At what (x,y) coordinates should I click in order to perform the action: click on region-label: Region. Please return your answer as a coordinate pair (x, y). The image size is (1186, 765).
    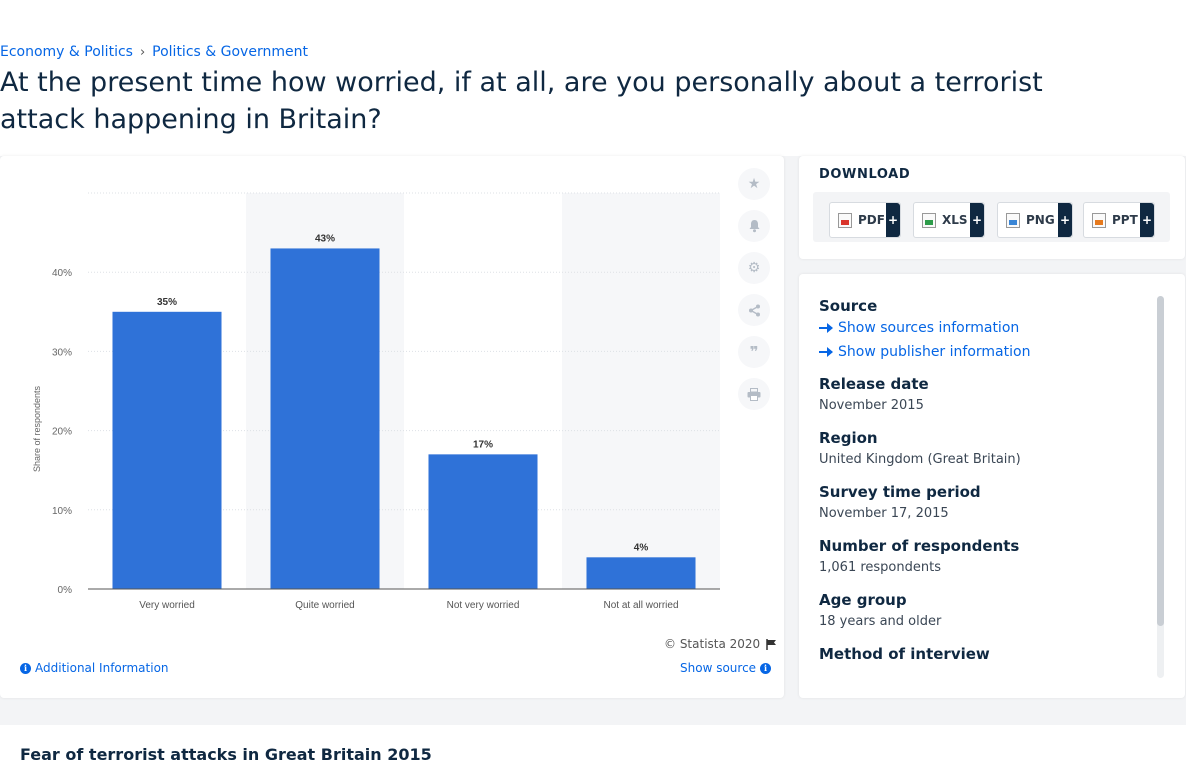
    Looking at the image, I should click on (848, 438).